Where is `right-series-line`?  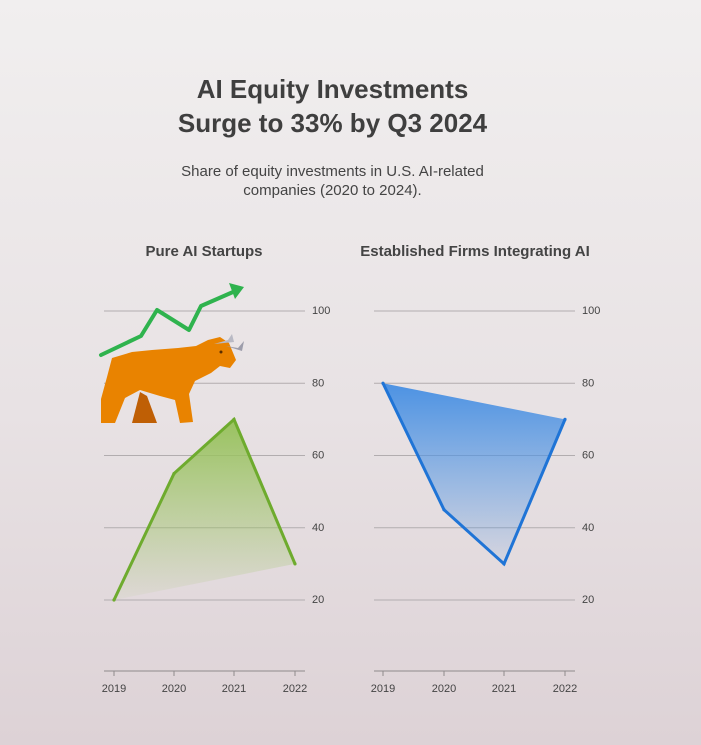
right-series-line is located at coordinates (474, 474).